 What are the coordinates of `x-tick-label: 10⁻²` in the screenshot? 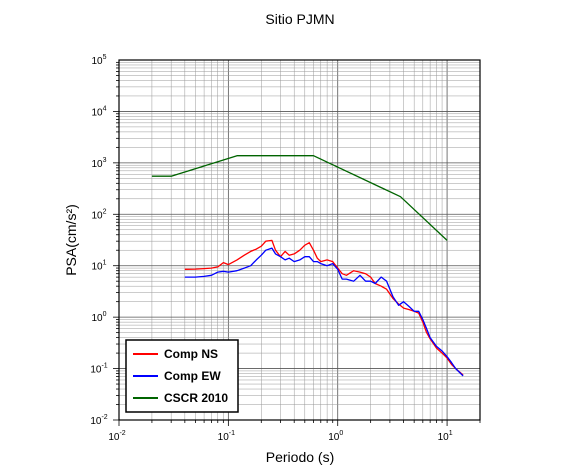 It's located at (116, 436).